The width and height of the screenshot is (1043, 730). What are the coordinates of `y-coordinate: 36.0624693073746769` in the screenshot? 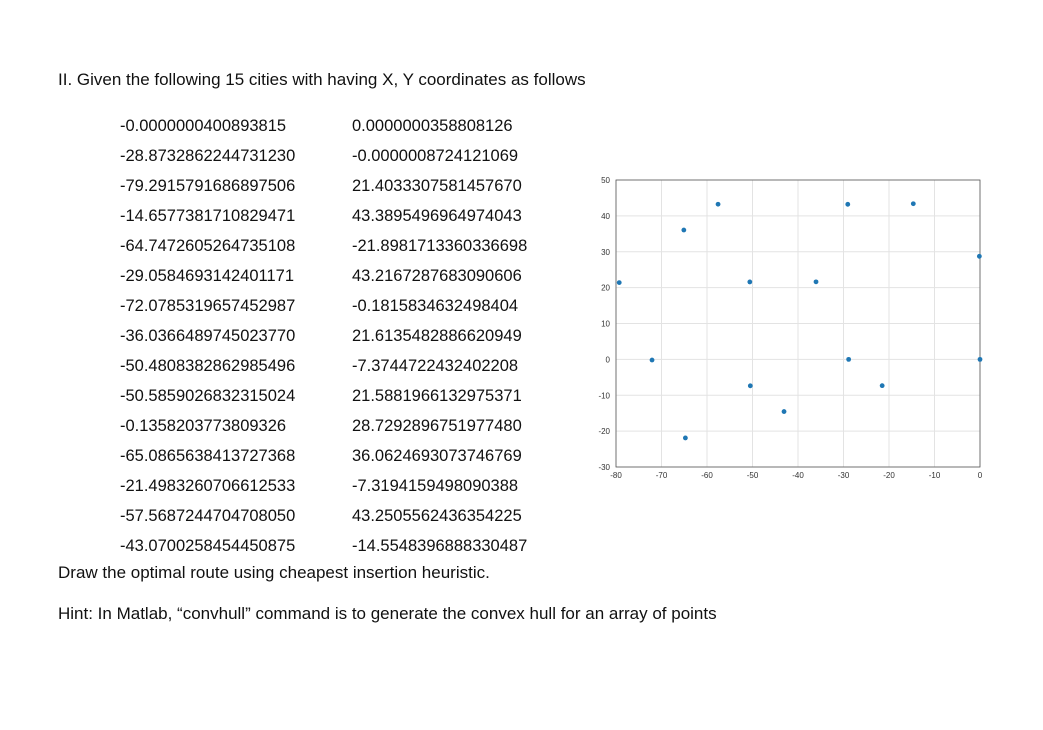 It's located at (437, 456).